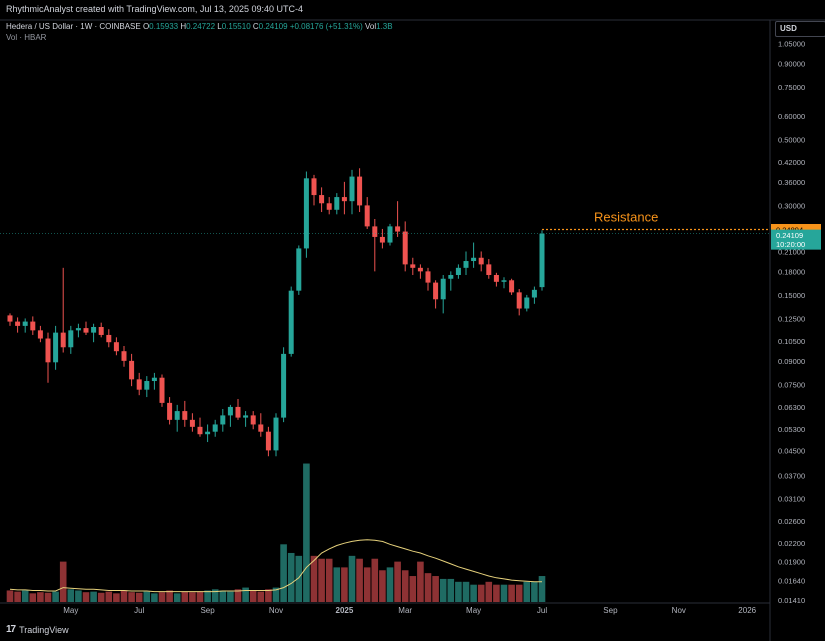 The width and height of the screenshot is (825, 641). I want to click on price-tick-label: 0.01900, so click(791, 562).